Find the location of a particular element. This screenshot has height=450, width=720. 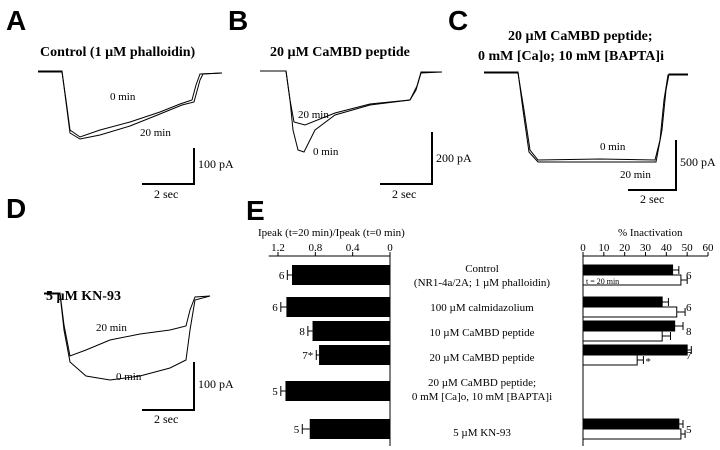

panel-b-label-0min: 0 min is located at coordinates (326, 152).